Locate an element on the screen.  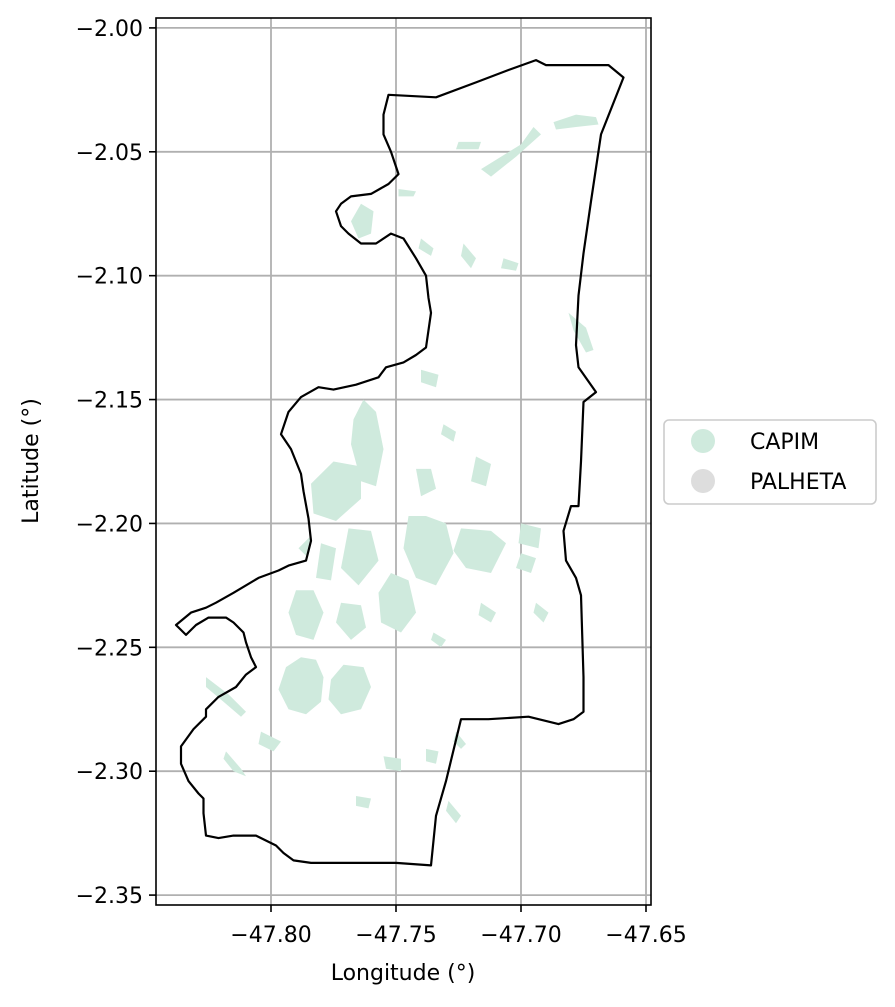
legend-box is located at coordinates (770, 462).